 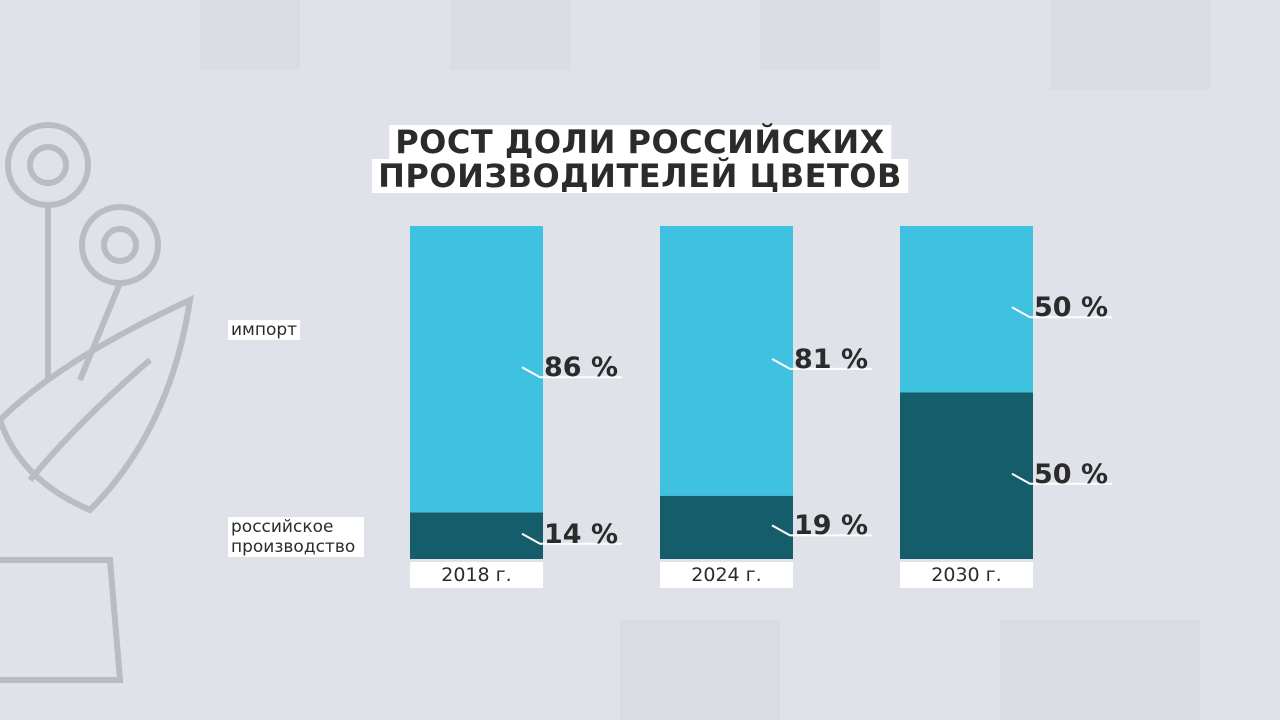 I want to click on legend-entry: российское производство, so click(x=296, y=537).